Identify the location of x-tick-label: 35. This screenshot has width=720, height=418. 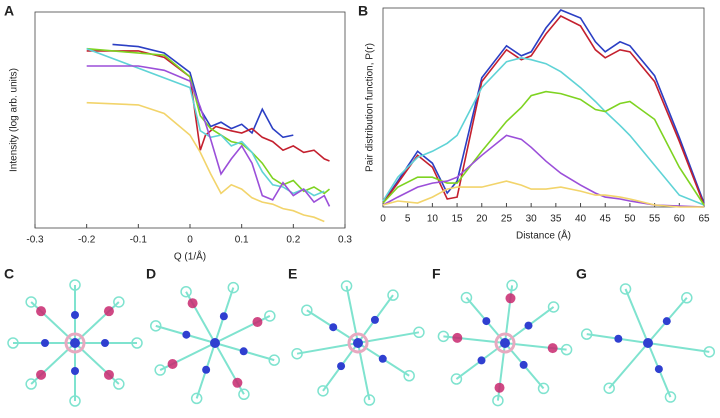
(556, 219).